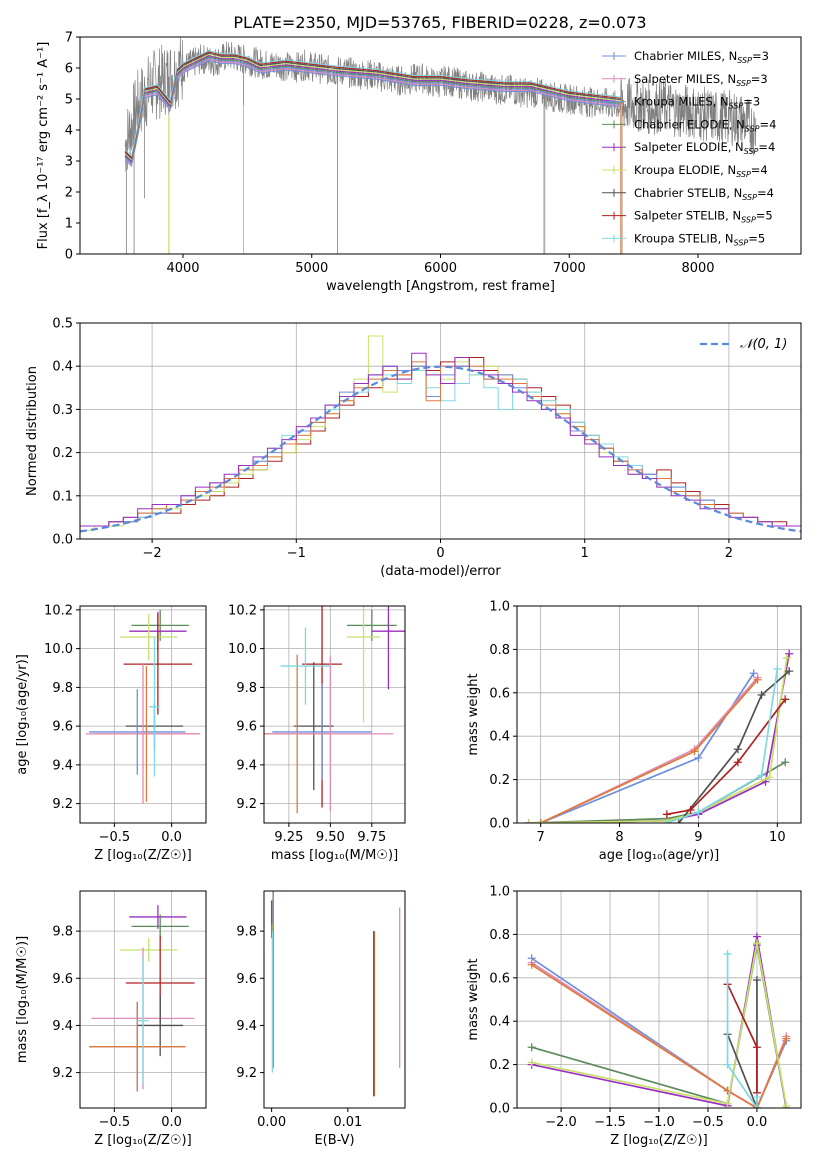 This screenshot has height=1170, width=819. I want to click on y-tick-label: 9.6, so click(246, 727).